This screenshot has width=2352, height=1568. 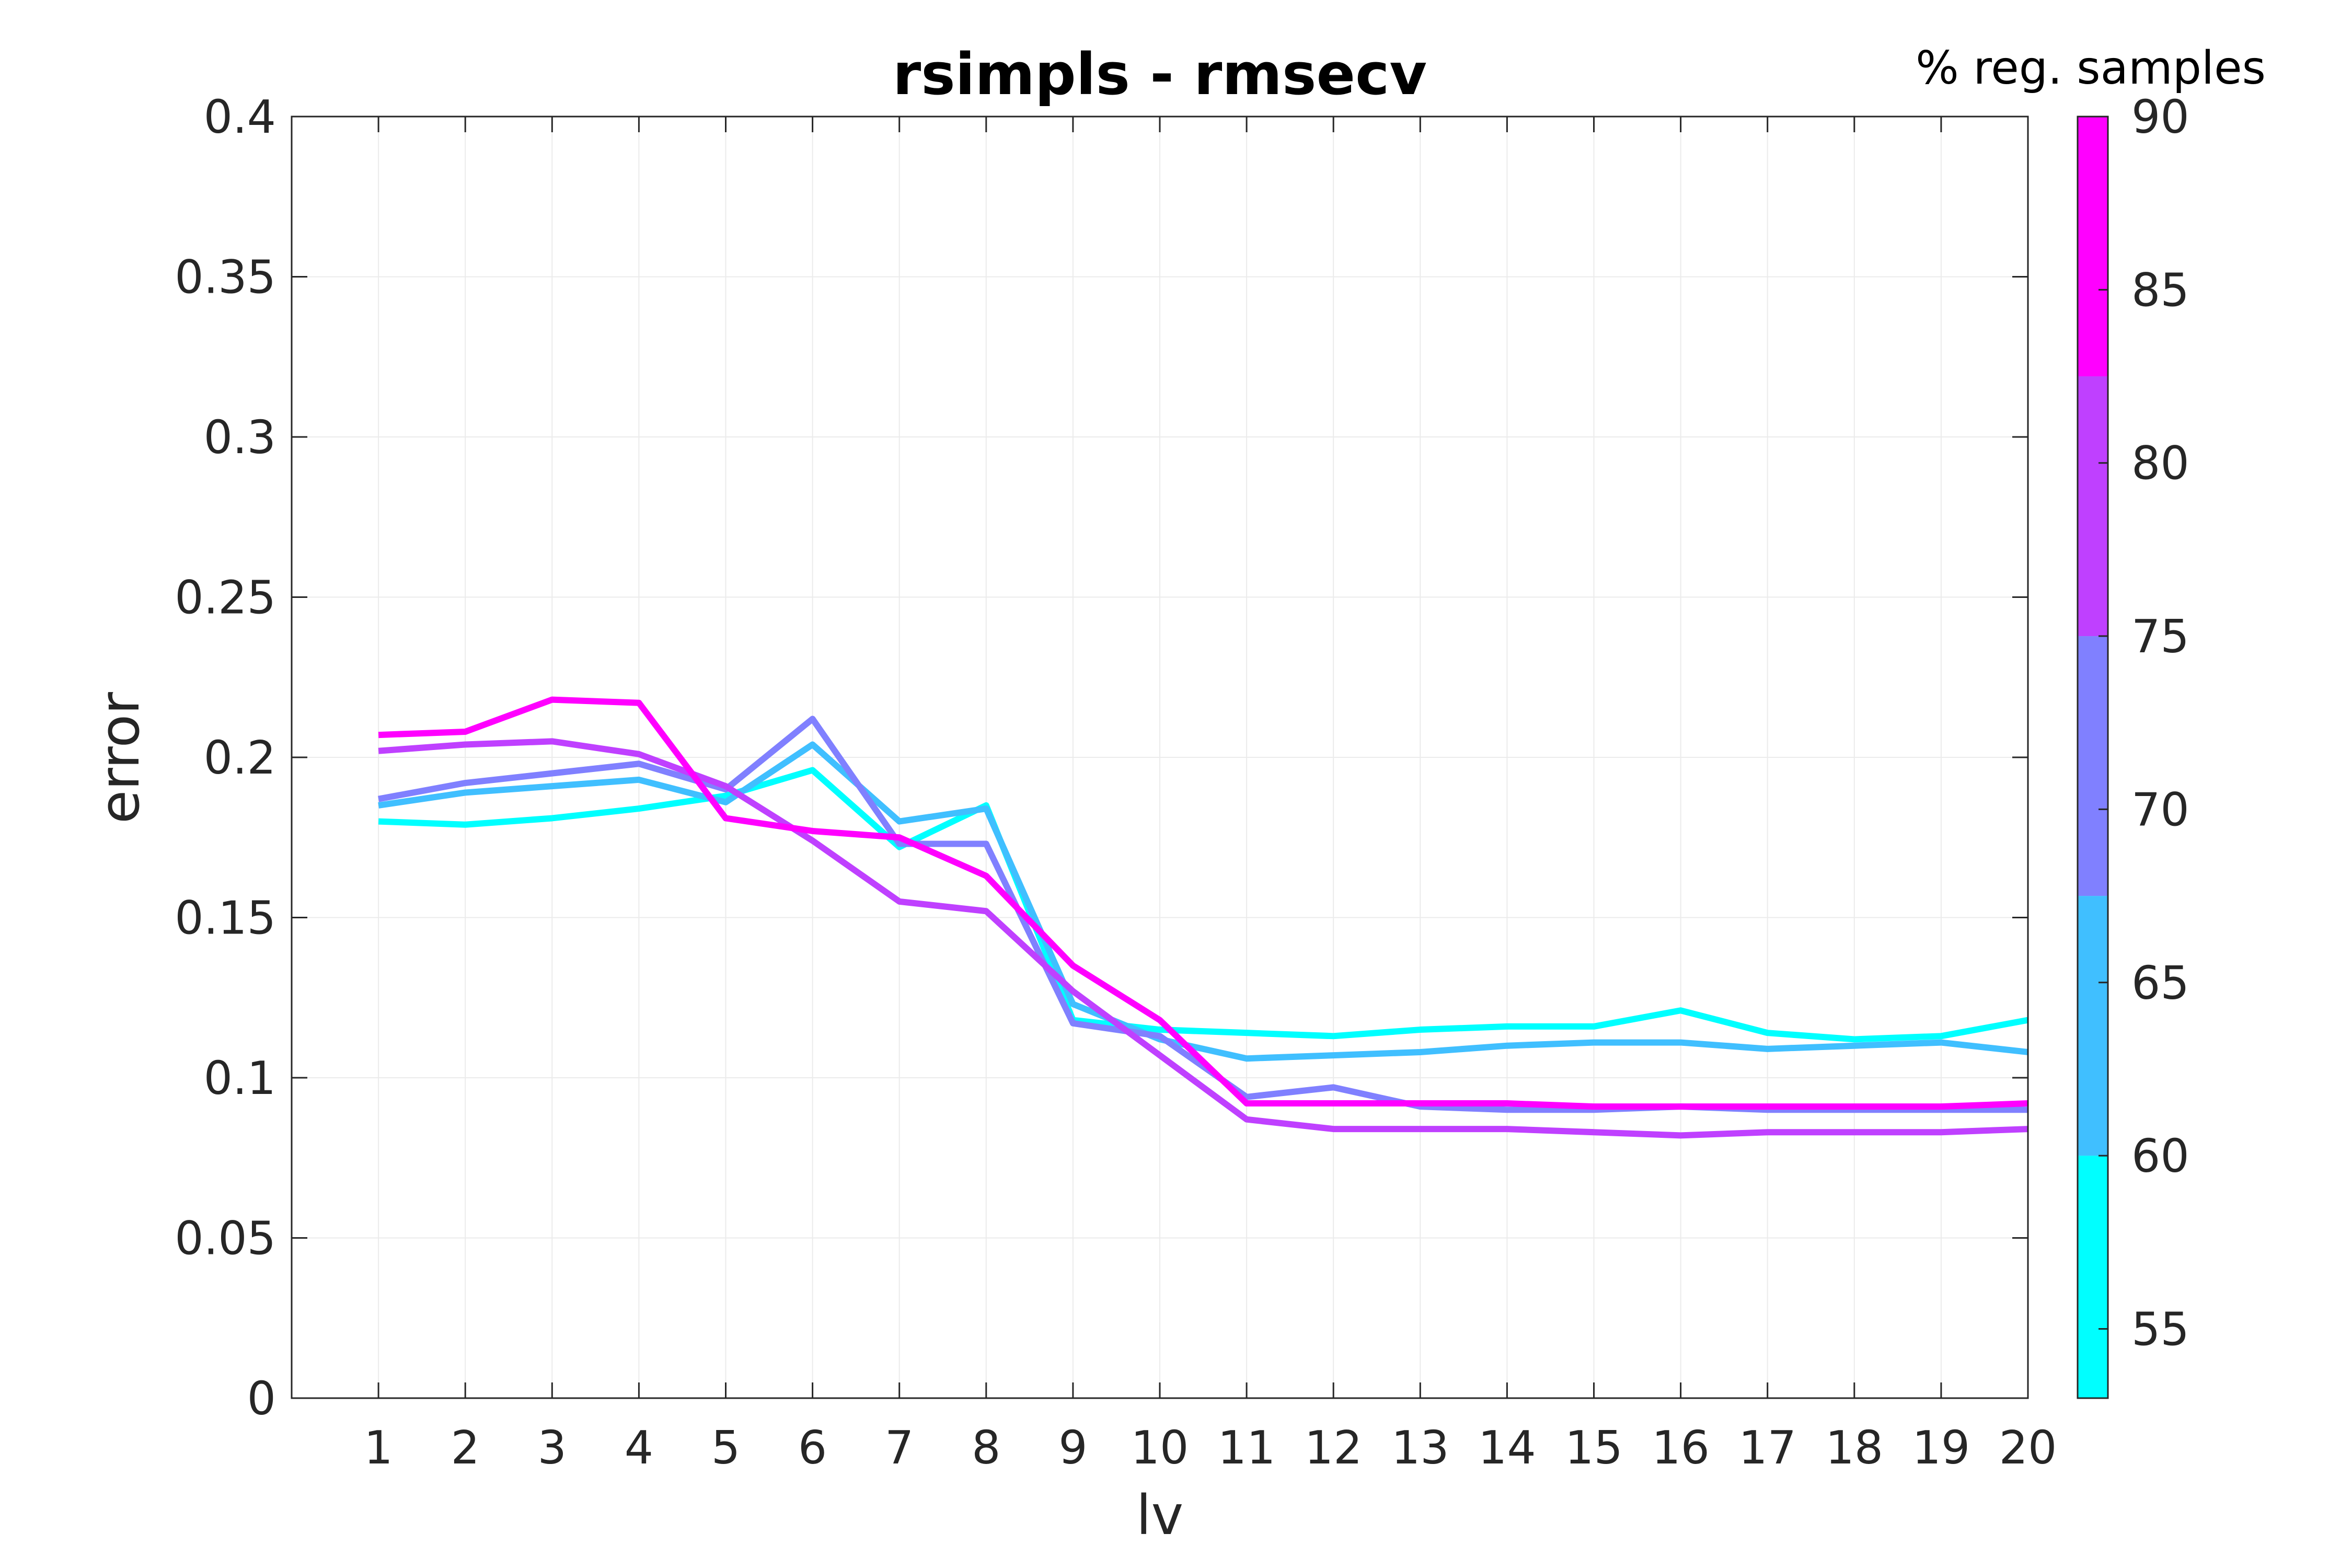 I want to click on colorbar-tick-label: 85, so click(x=2160, y=290).